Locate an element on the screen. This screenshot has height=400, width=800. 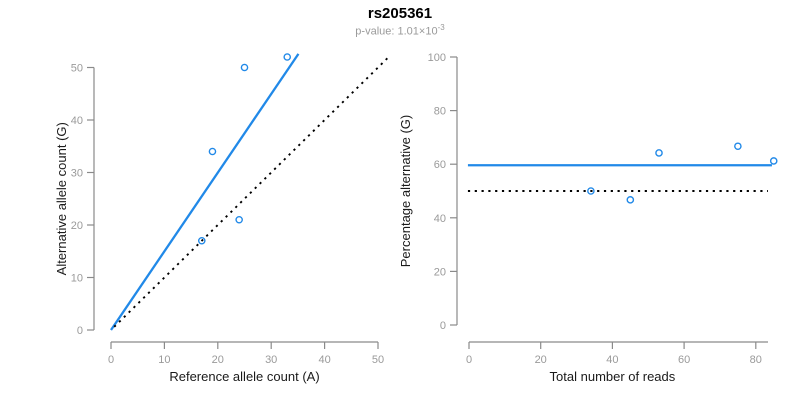
x-tick-label: 80 is located at coordinates (756, 360).